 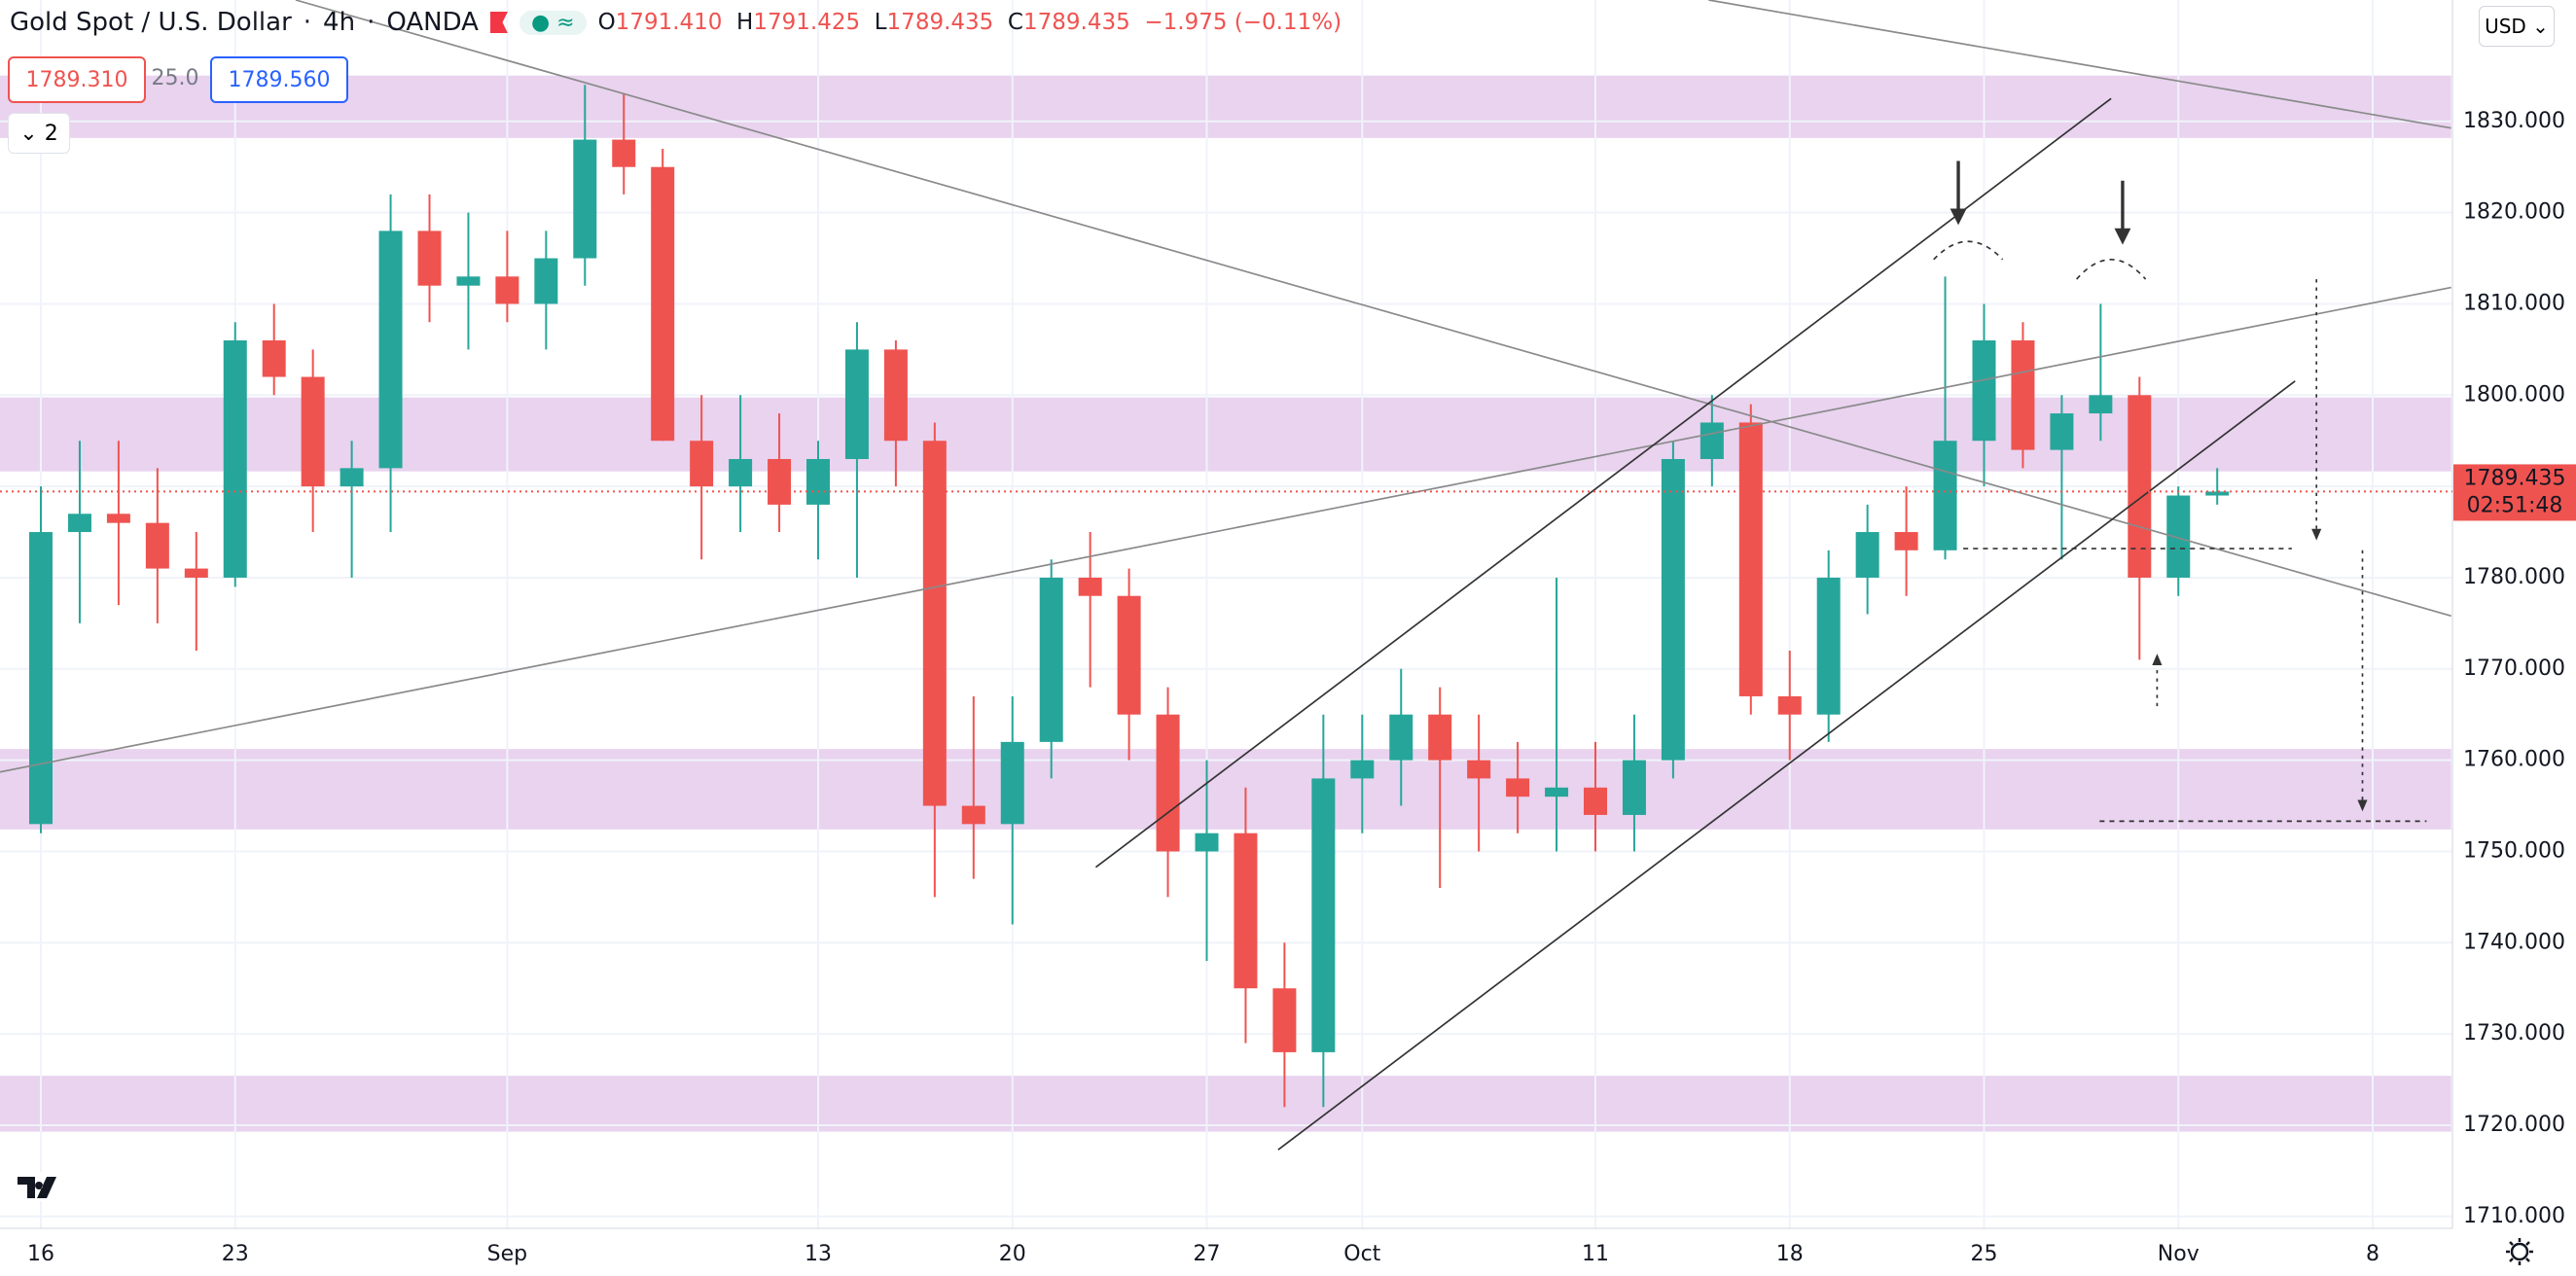 What do you see at coordinates (1012, 1254) in the screenshot?
I see `x-tick-label: 20` at bounding box center [1012, 1254].